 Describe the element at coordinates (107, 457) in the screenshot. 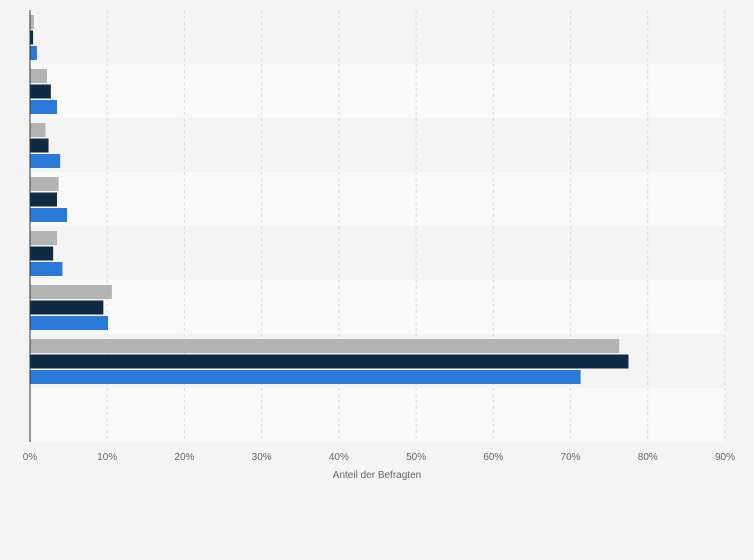

I see `x-tick-label: 10%` at that location.